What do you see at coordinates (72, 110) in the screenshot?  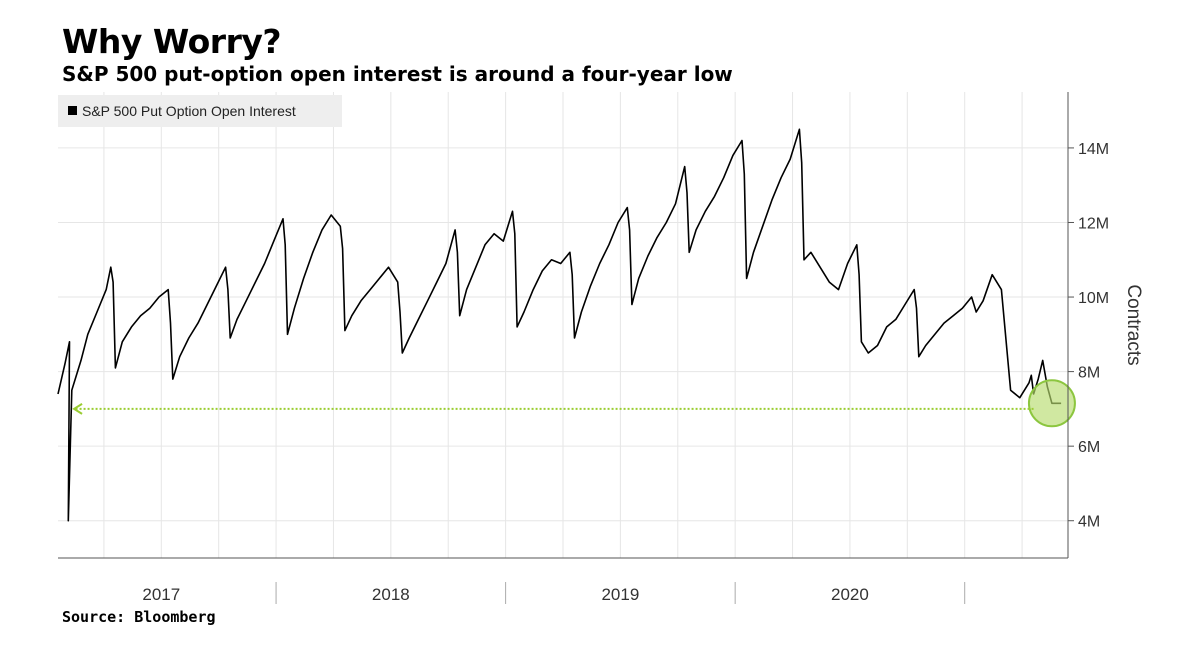 I see `legend-swatch` at bounding box center [72, 110].